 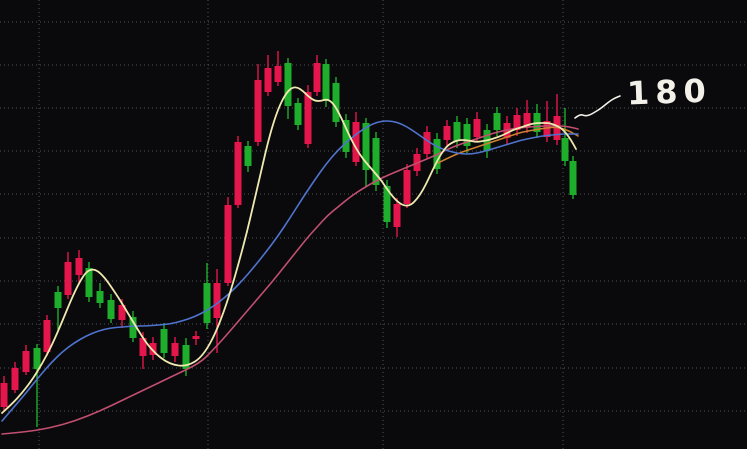 What do you see at coordinates (669, 92) in the screenshot?
I see `price-annotation: 180` at bounding box center [669, 92].